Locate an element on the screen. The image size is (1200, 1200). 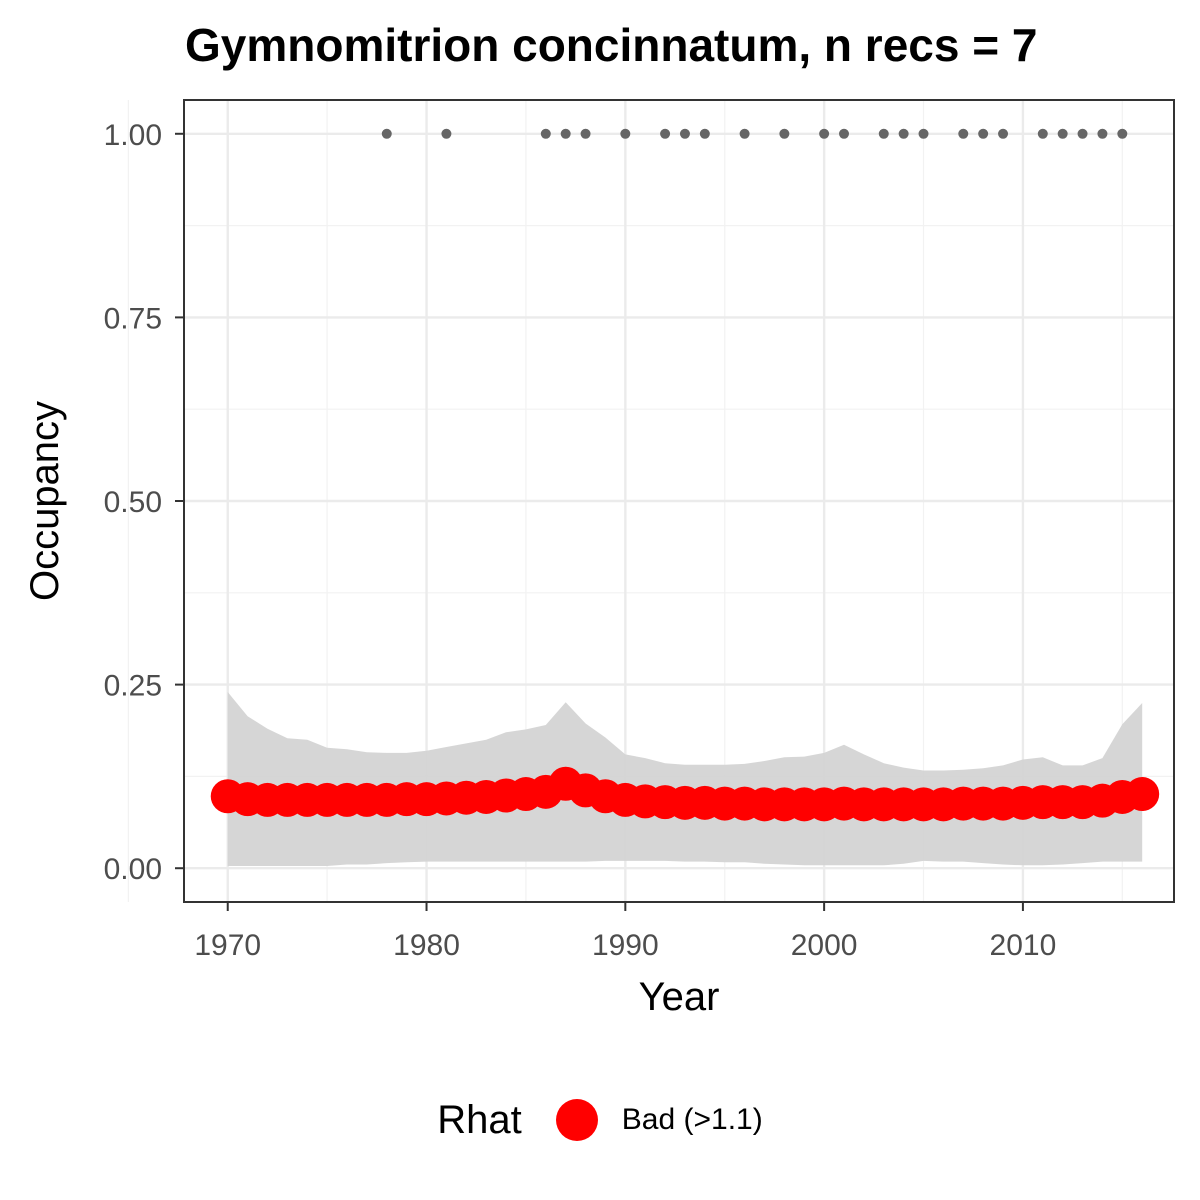
y-tick-label: 0.50 is located at coordinates (133, 502).